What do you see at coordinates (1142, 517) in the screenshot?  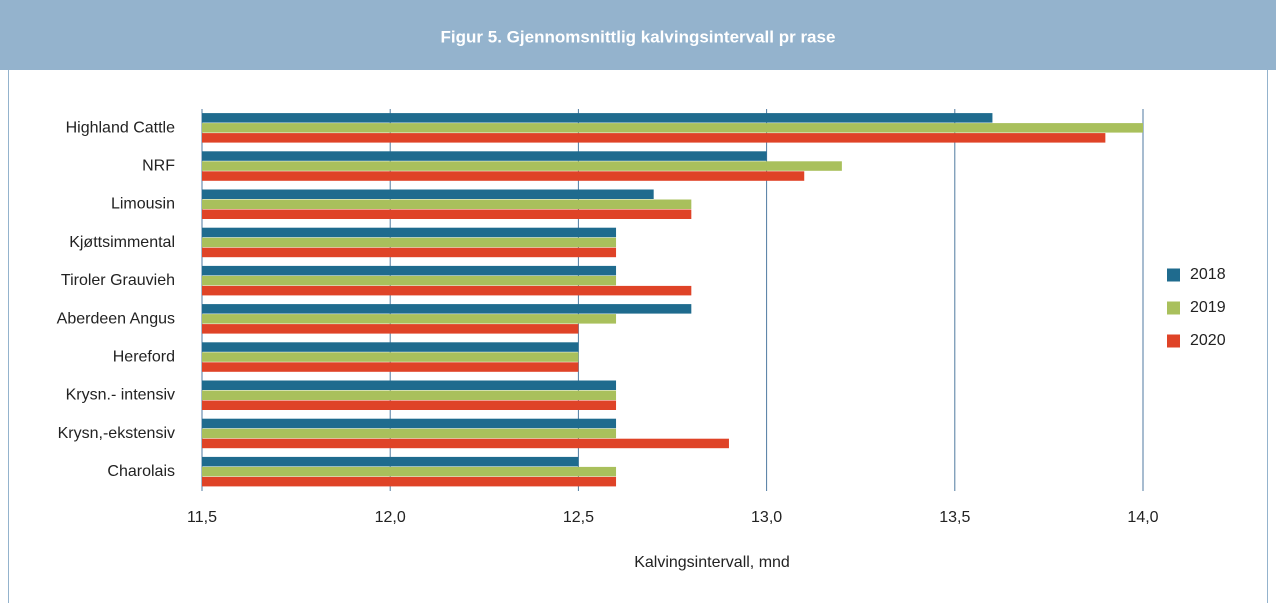 I see `x-tick-label: 14,0` at bounding box center [1142, 517].